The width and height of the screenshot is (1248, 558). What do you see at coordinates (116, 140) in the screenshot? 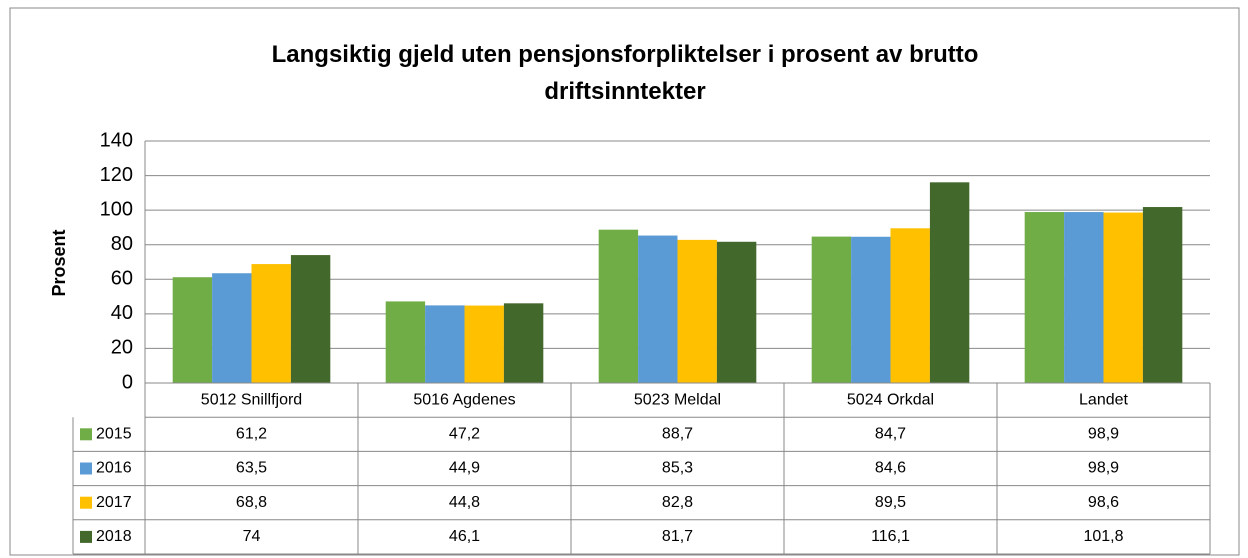
I see `y-tick-label: 140` at bounding box center [116, 140].